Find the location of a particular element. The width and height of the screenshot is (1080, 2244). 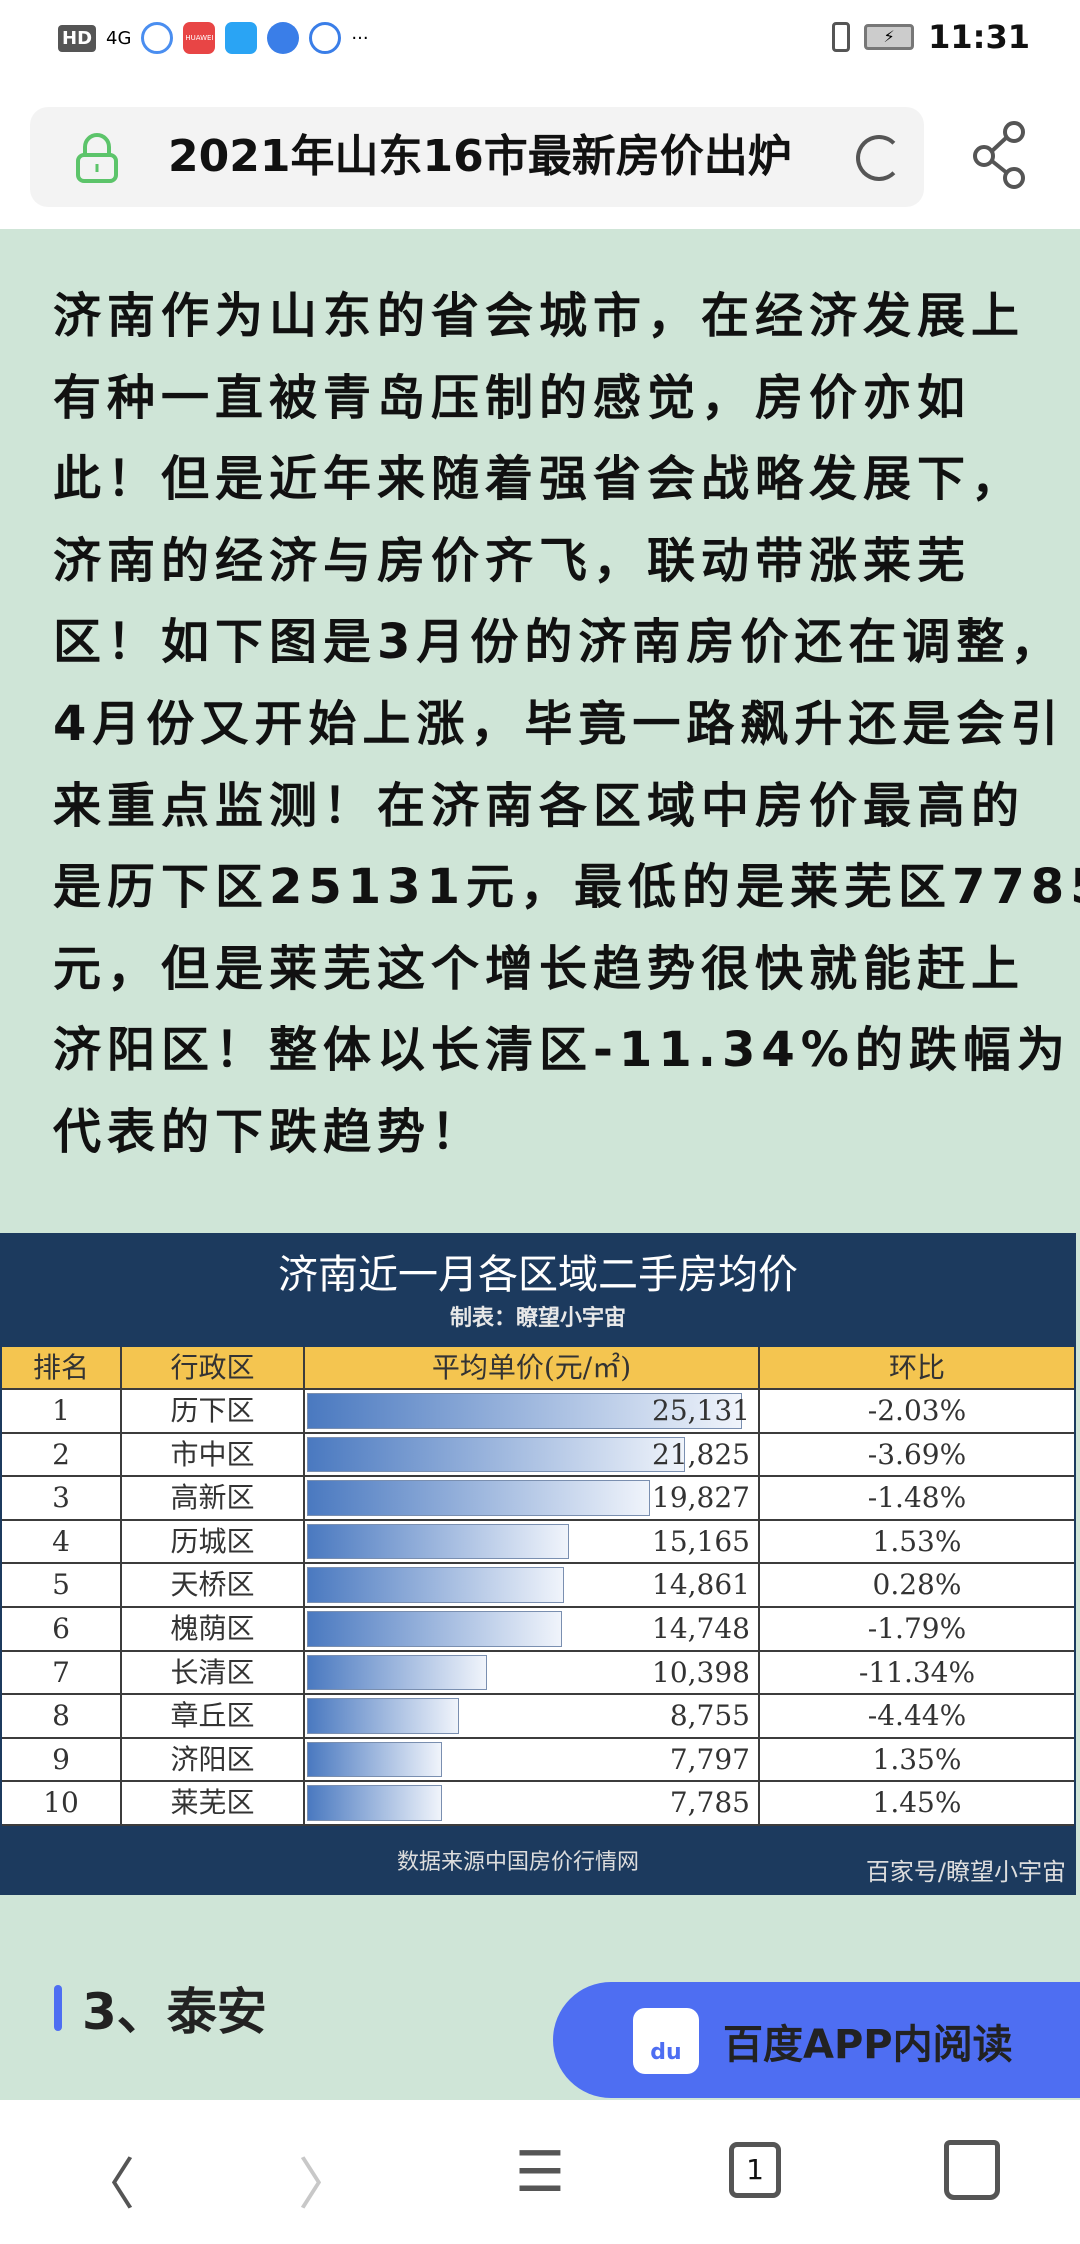

rank-cell: 9 is located at coordinates (62, 1759).